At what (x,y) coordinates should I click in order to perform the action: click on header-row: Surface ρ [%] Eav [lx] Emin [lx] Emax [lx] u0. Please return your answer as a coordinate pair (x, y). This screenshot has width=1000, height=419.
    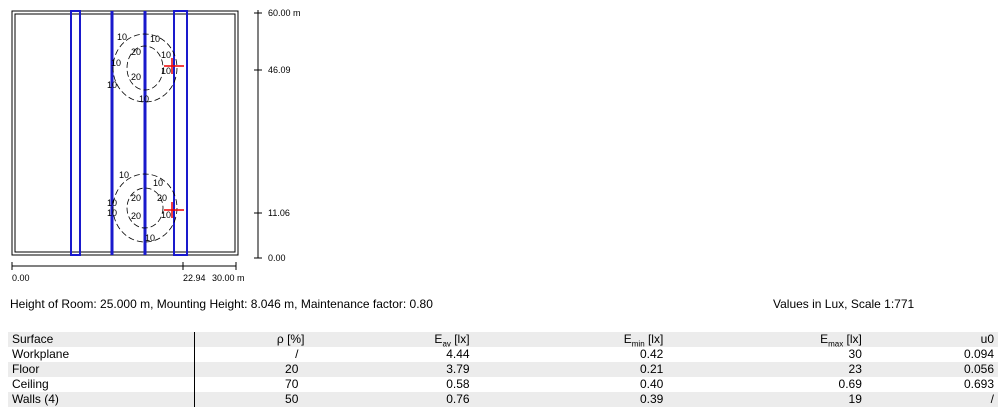
    Looking at the image, I should click on (503, 340).